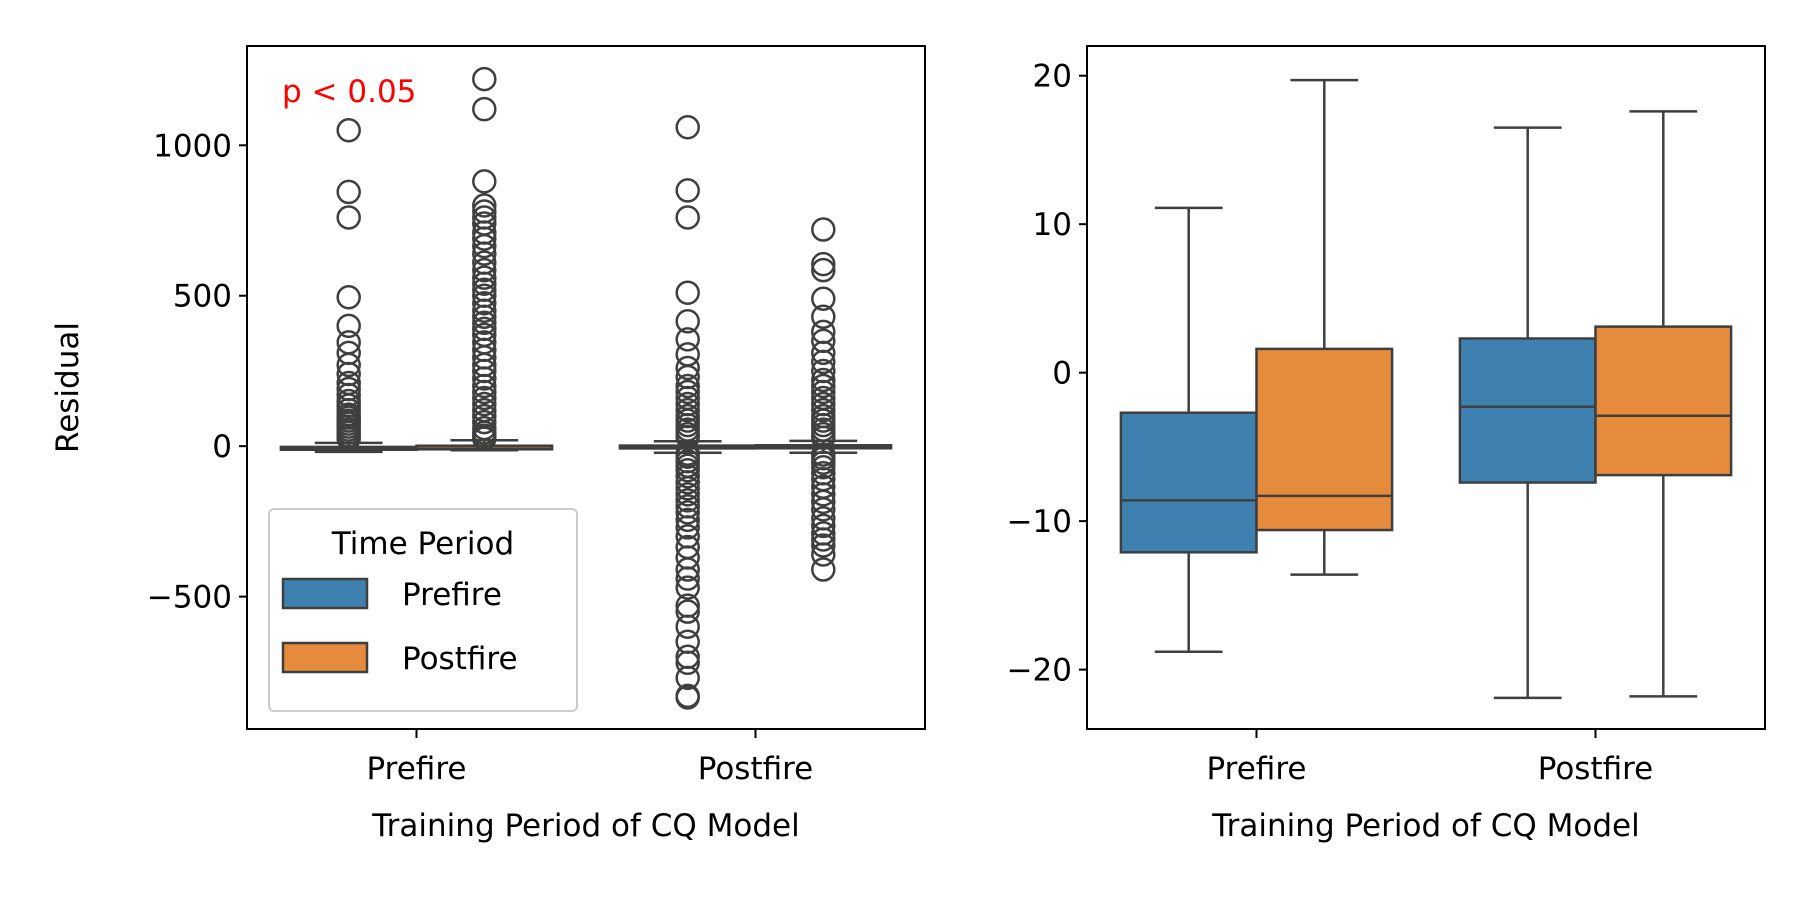  What do you see at coordinates (1039, 522) in the screenshot?
I see `y-tick-label: −10` at bounding box center [1039, 522].